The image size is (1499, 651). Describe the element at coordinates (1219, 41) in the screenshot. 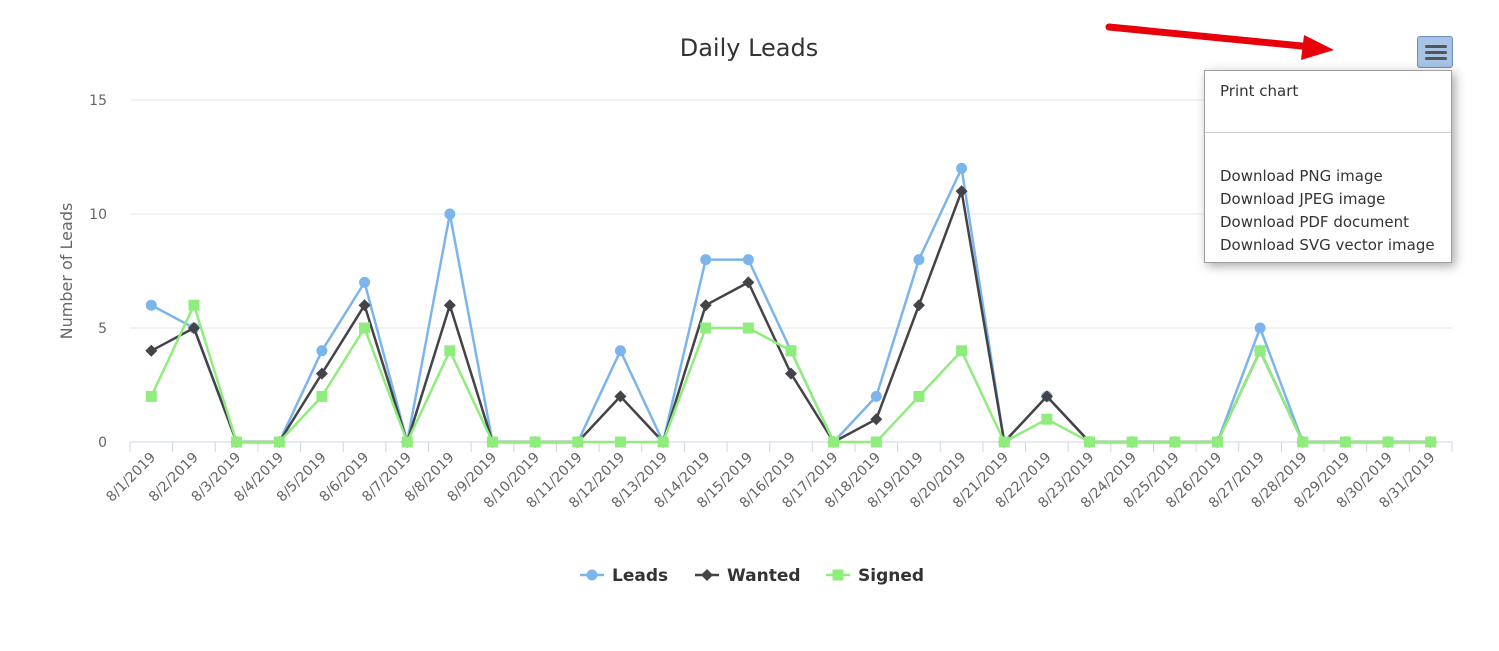

I see `red-arrow-icon` at that location.